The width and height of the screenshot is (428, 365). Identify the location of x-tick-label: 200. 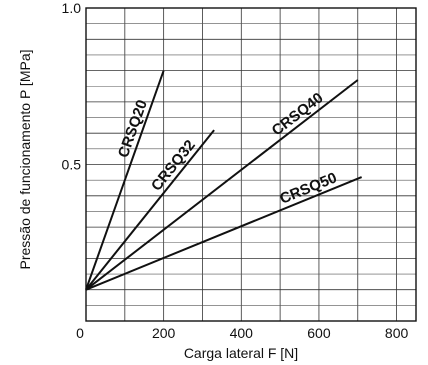
(164, 333).